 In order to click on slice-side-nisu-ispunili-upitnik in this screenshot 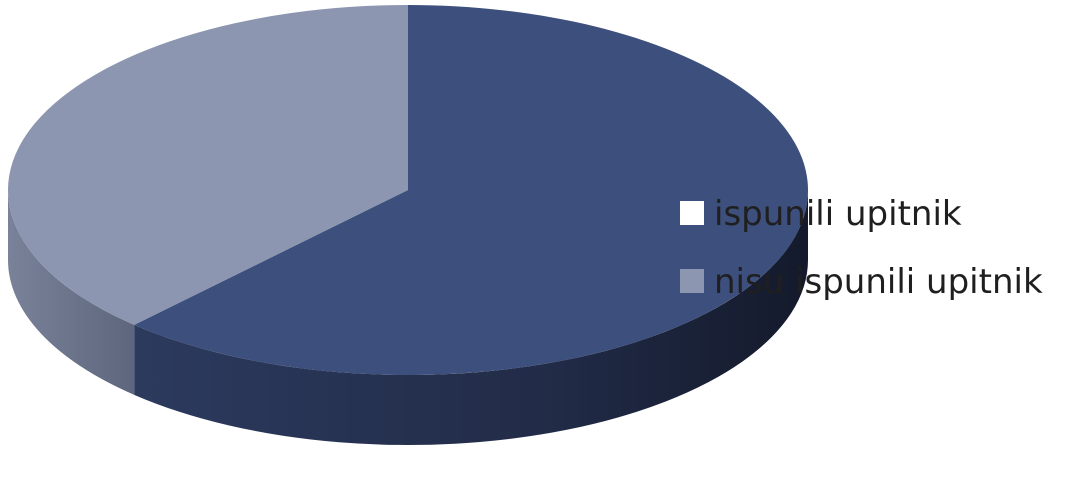, I will do `click(71, 292)`.